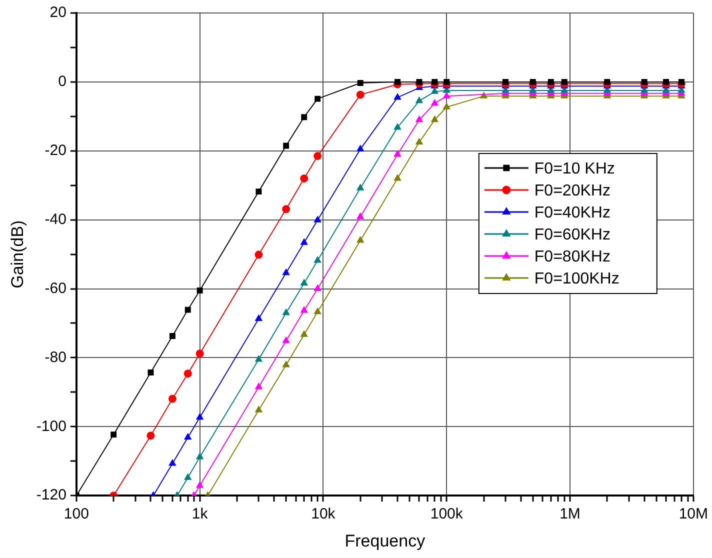 The image size is (712, 558). What do you see at coordinates (55, 219) in the screenshot?
I see `y-tick-label: -40` at bounding box center [55, 219].